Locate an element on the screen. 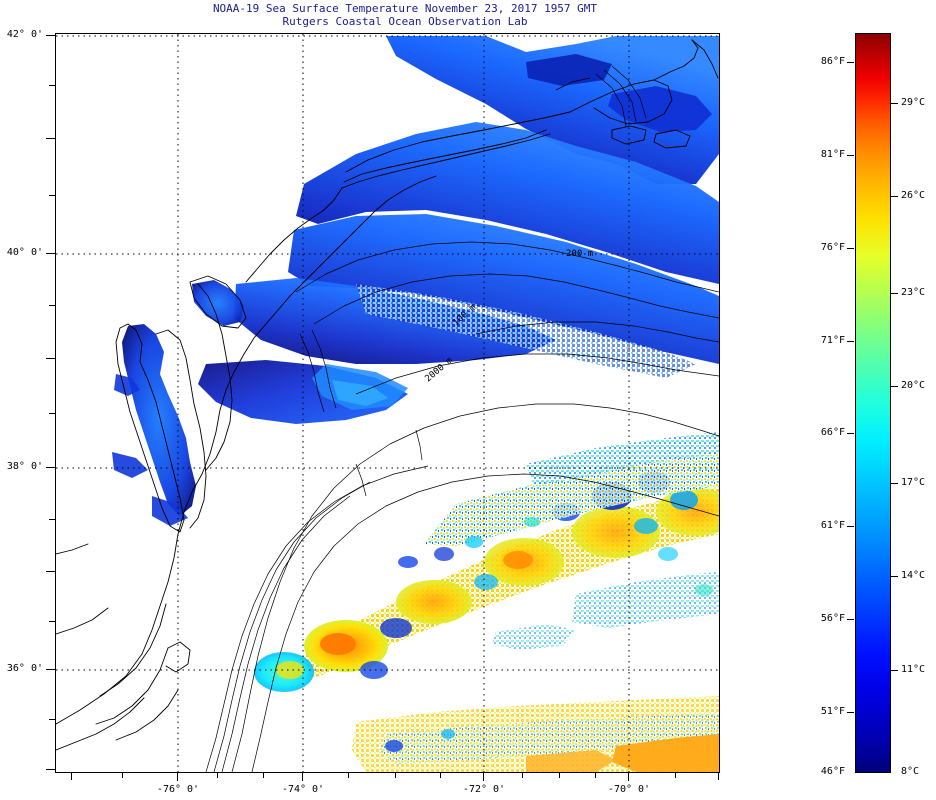 This screenshot has width=936, height=800. lon-label-76: -76° 0' is located at coordinates (178, 789).